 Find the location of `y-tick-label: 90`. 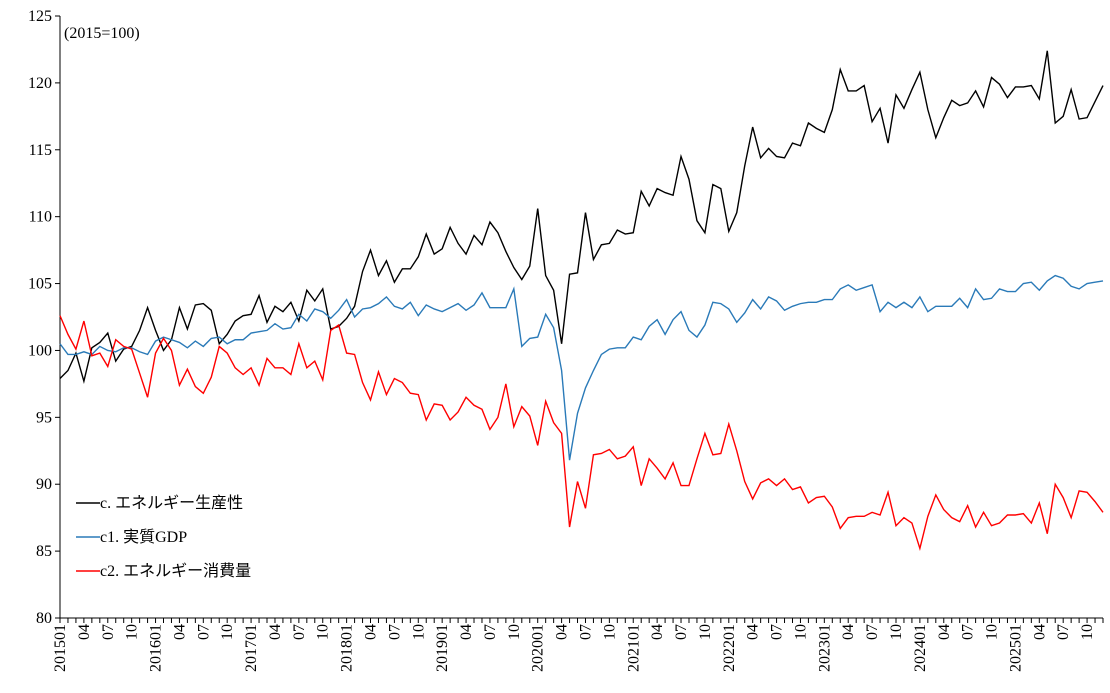

y-tick-label: 90 is located at coordinates (44, 484).